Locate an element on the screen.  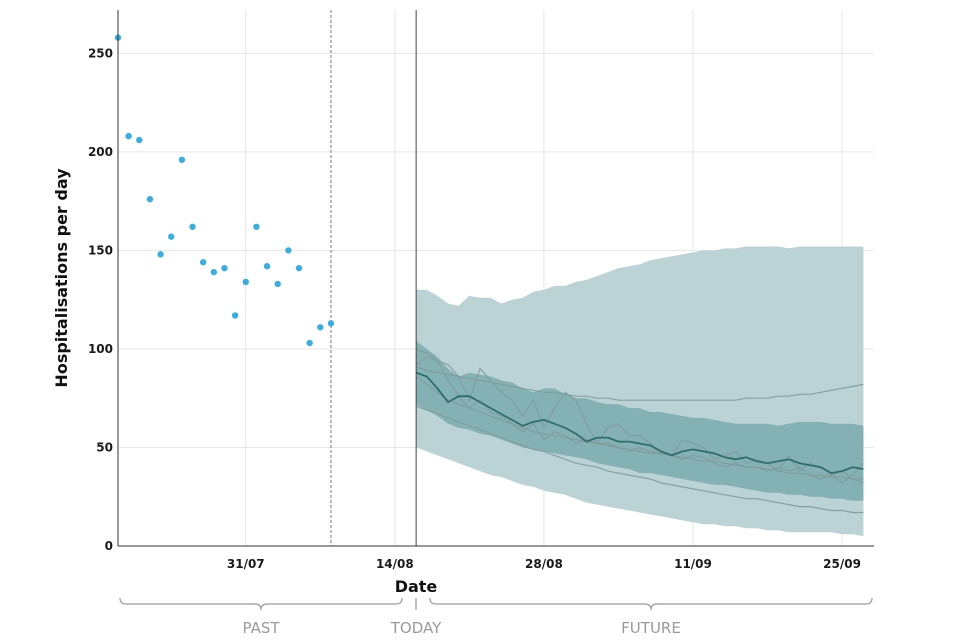
future-label: FUTURE is located at coordinates (651, 628).